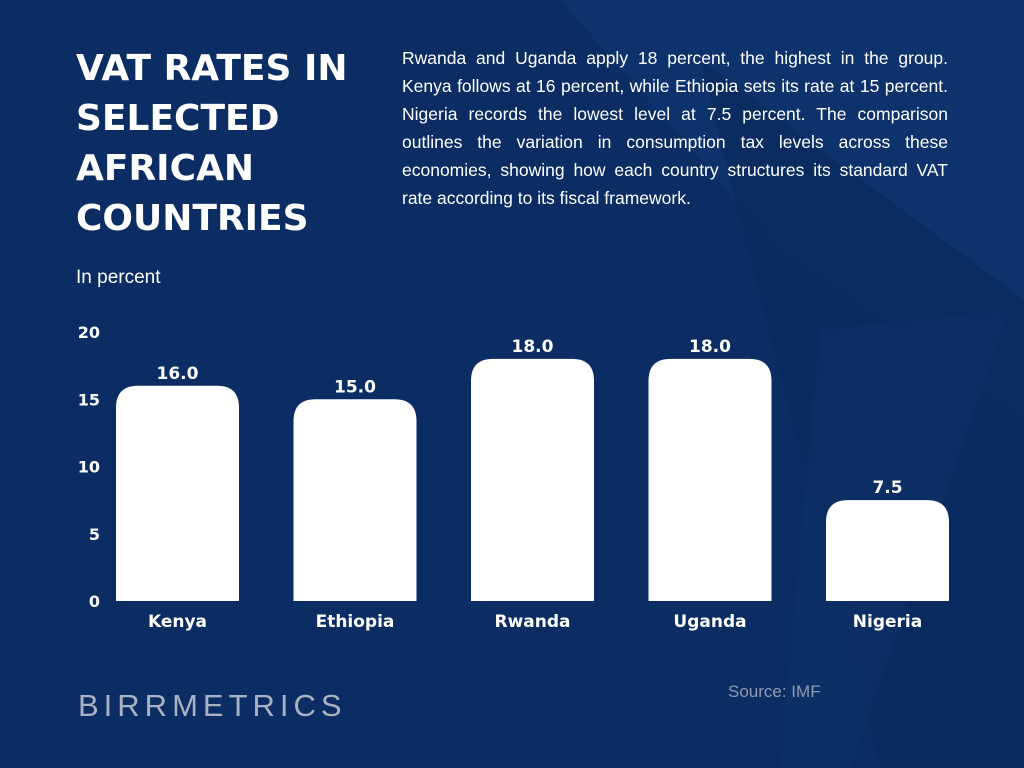 The width and height of the screenshot is (1024, 768). Describe the element at coordinates (212, 143) in the screenshot. I see `page-title: VAT RATES IN SELECTED AFRICAN COUNTRIES` at that location.